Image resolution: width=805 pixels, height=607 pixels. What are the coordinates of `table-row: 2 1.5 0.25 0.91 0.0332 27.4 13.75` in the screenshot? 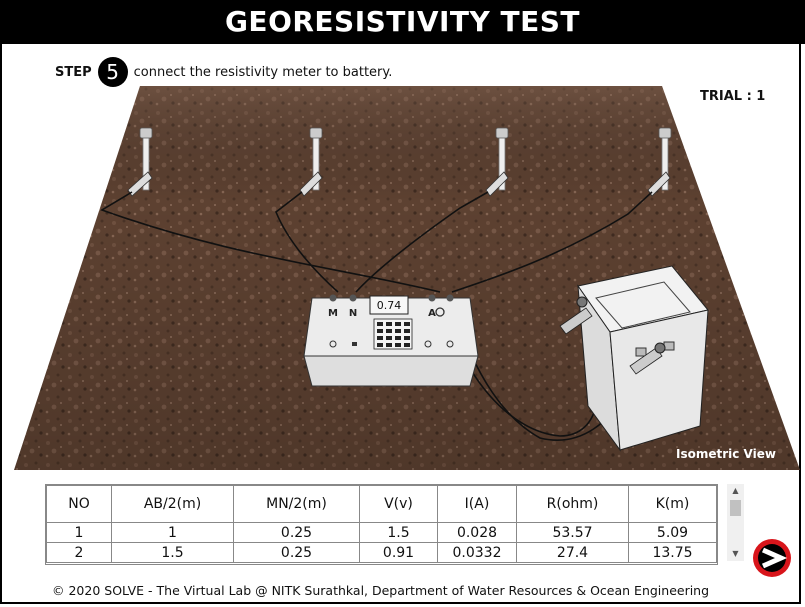 It's located at (381, 552).